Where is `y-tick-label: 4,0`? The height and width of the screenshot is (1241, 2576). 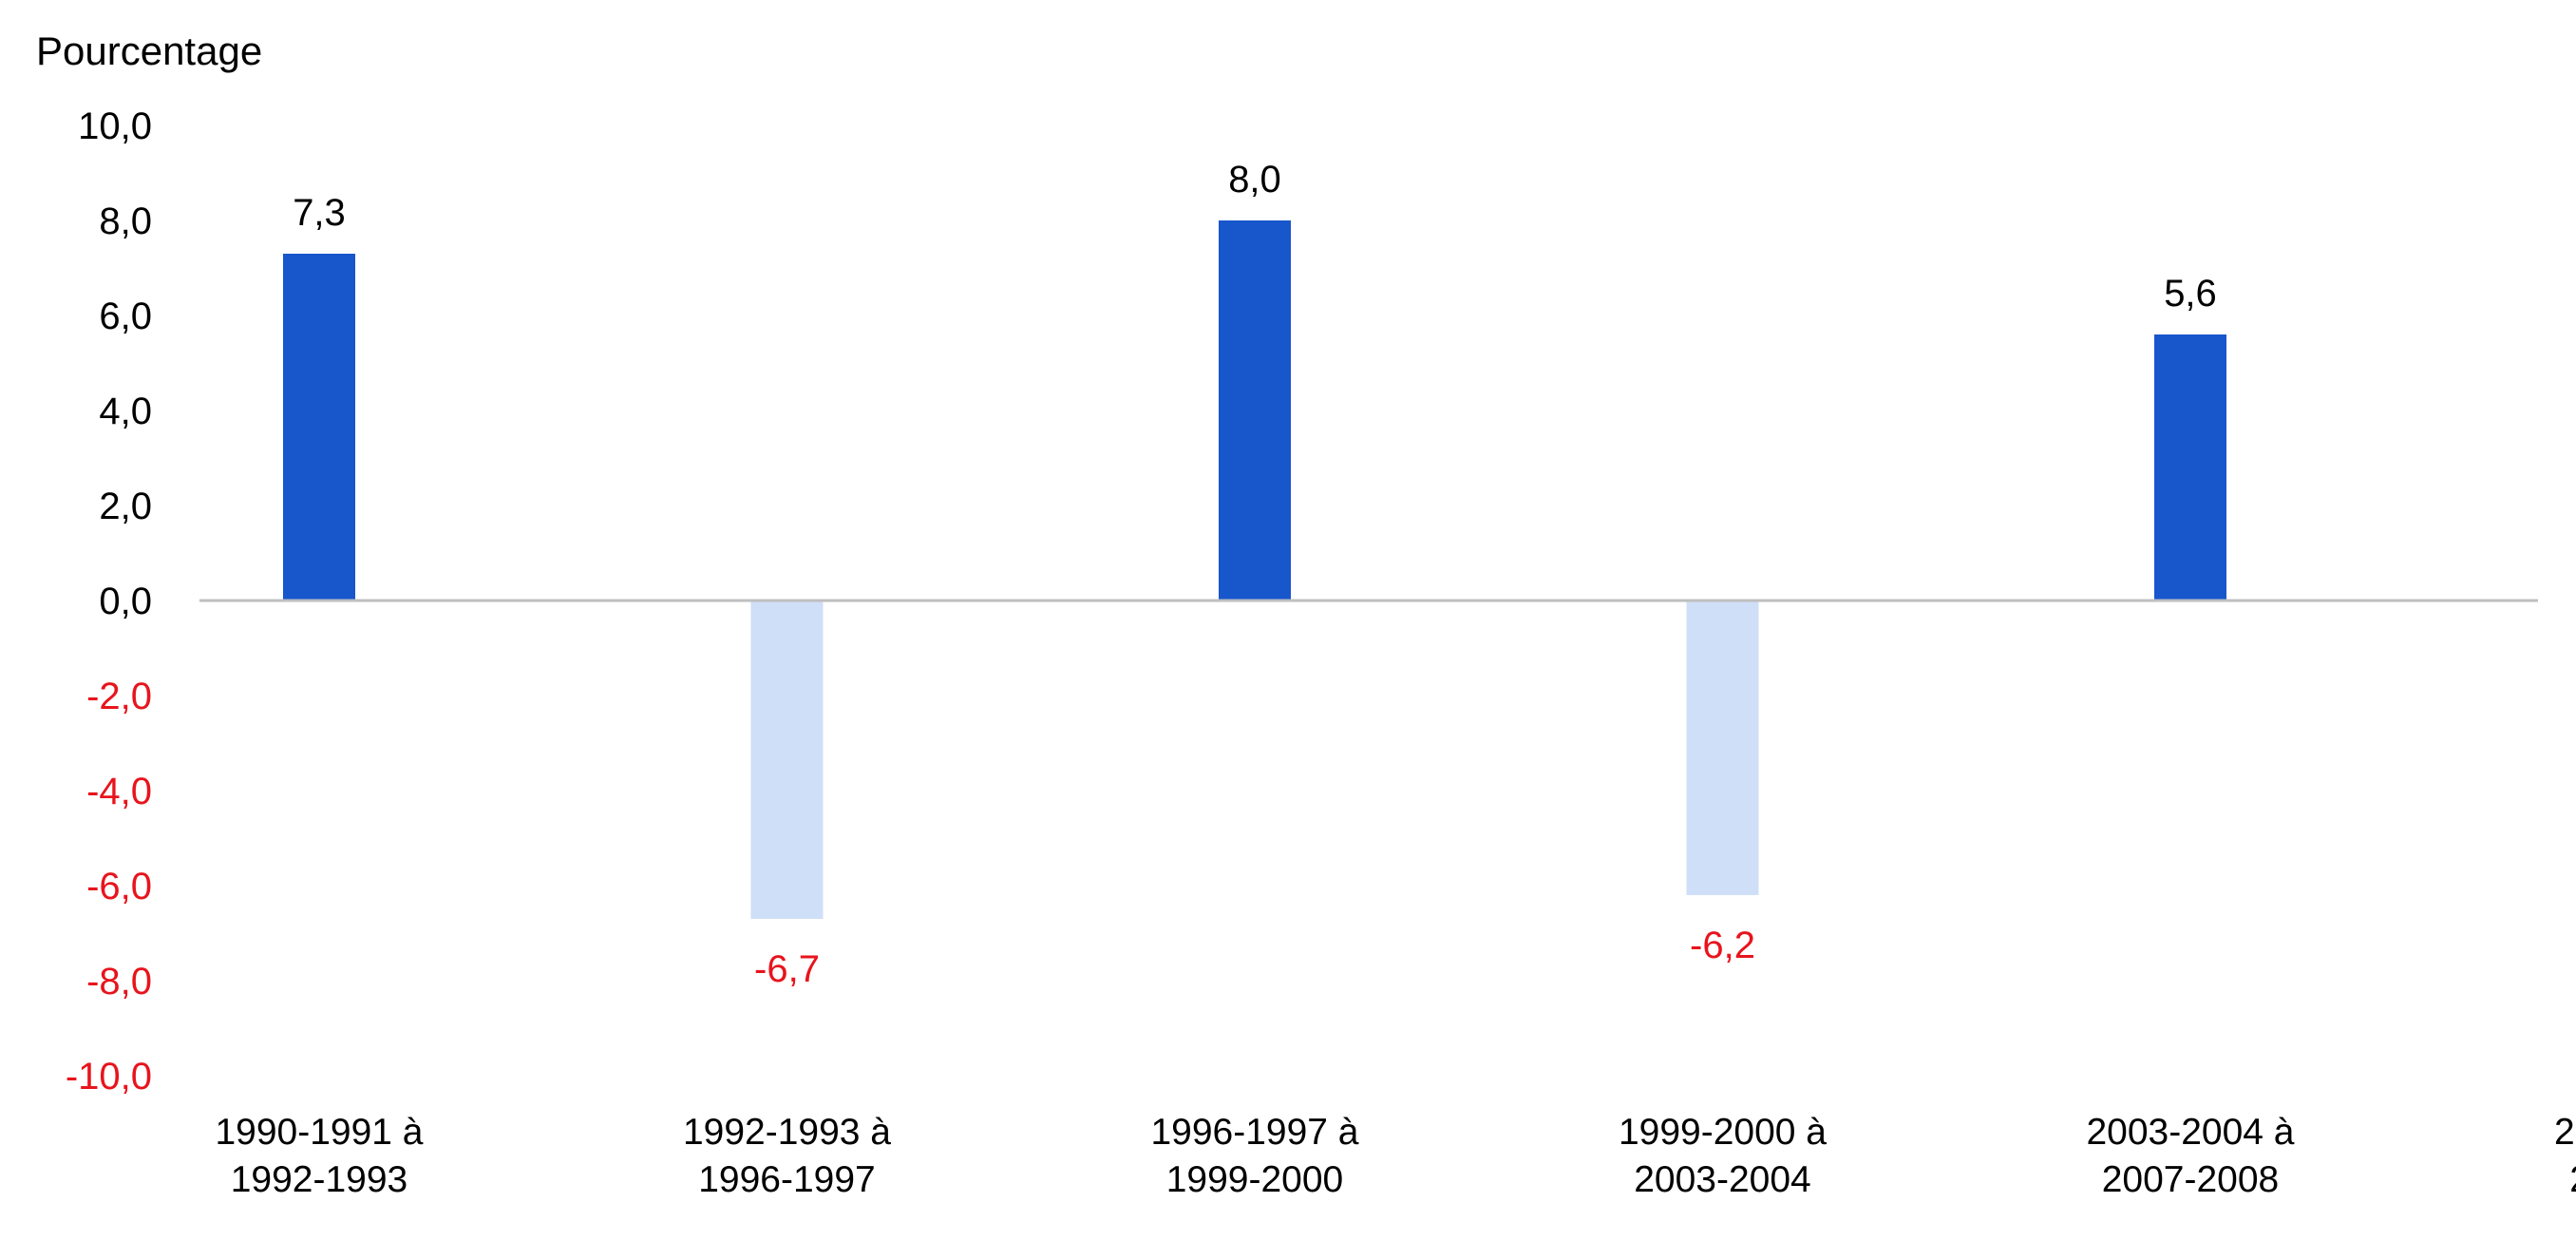 y-tick-label: 4,0 is located at coordinates (125, 411).